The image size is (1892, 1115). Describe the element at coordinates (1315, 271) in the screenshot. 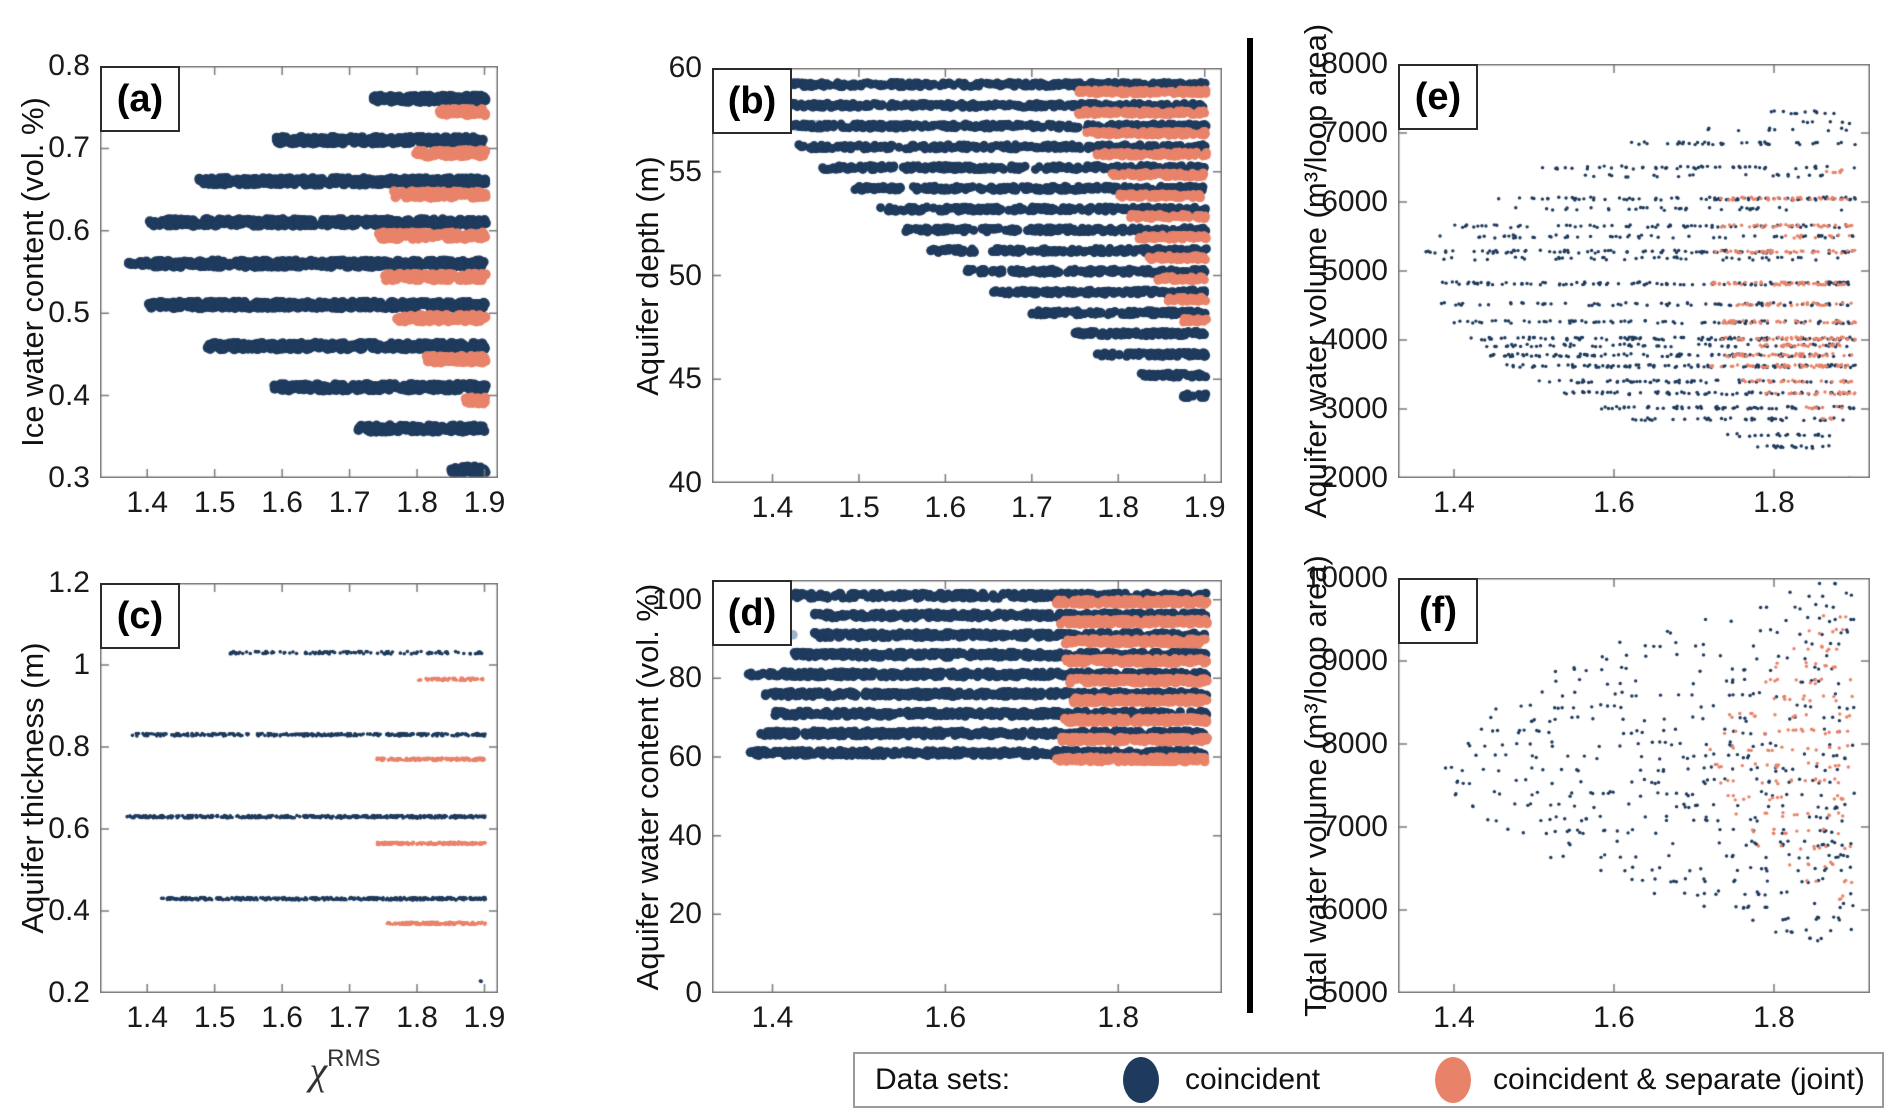

I see `panel-e-ylabel: Aquifer water volume (m³/loop area)` at that location.